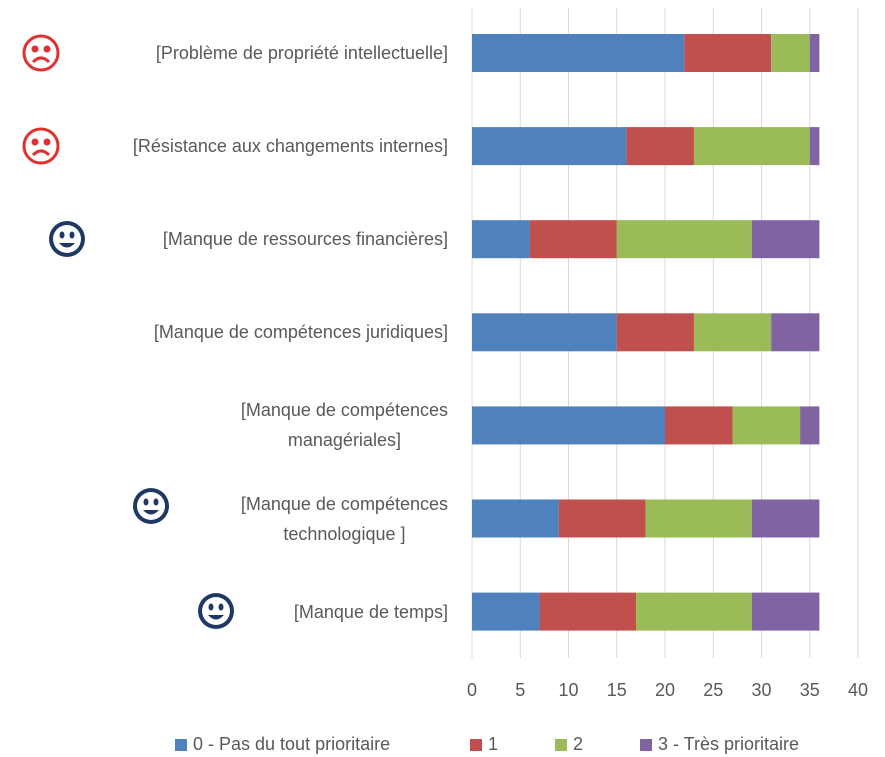  What do you see at coordinates (344, 425) in the screenshot?
I see `y-tick-label: [Manque de compétences managériales]` at bounding box center [344, 425].